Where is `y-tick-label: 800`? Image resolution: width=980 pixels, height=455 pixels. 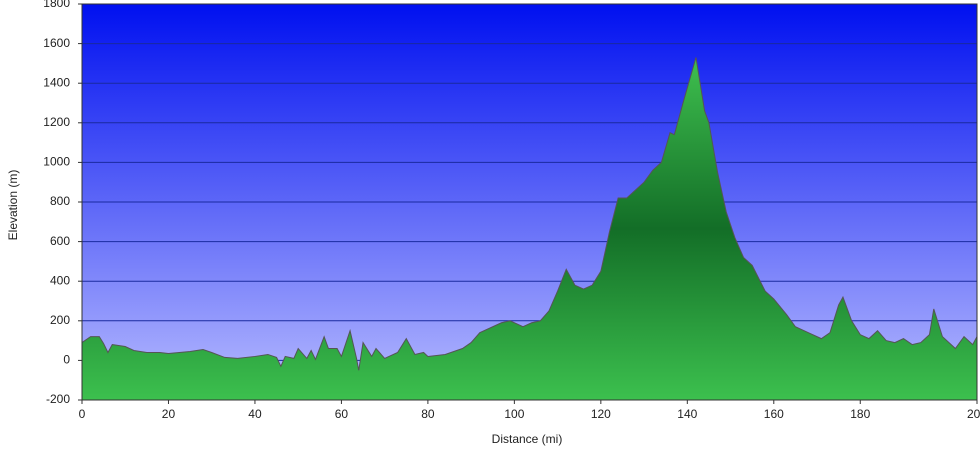 y-tick-label: 800 is located at coordinates (60, 201).